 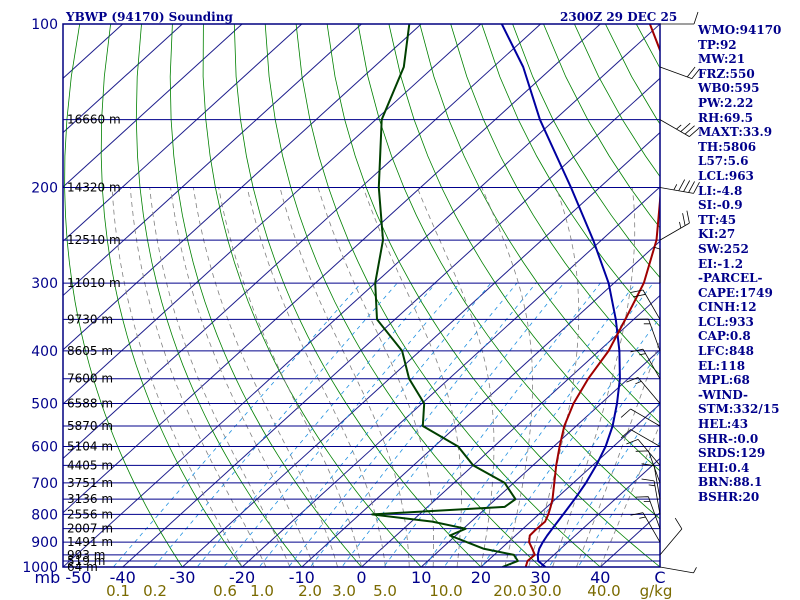 I want to click on pressure-tick-label: 200, so click(x=44, y=188).